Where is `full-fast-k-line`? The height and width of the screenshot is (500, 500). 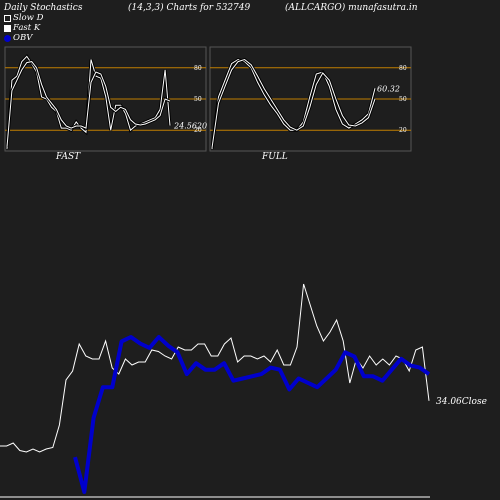 full-fast-k-line is located at coordinates (293, 103).